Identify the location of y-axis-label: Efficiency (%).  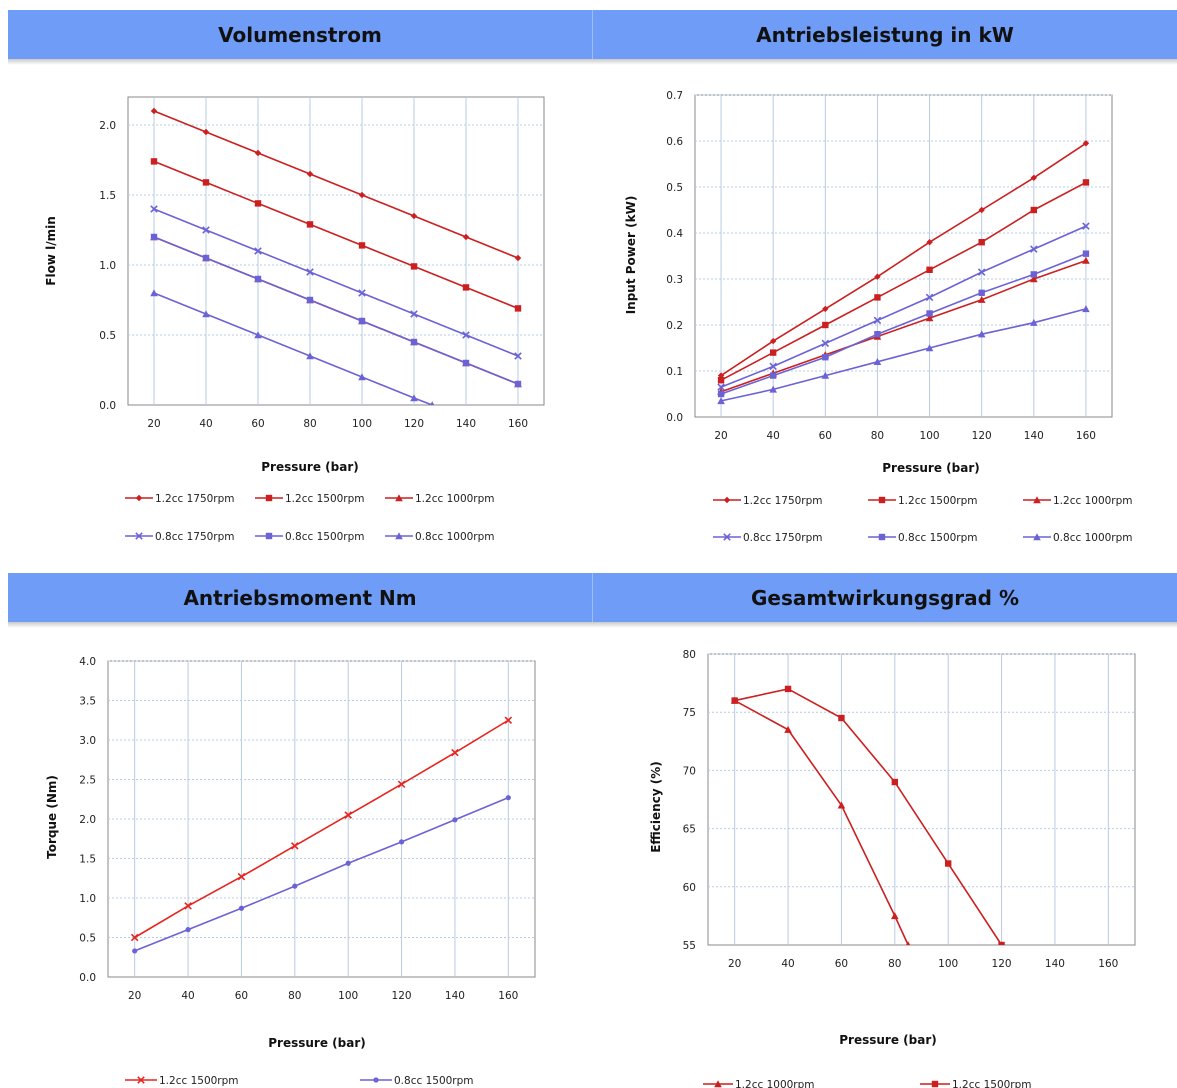
(656, 807).